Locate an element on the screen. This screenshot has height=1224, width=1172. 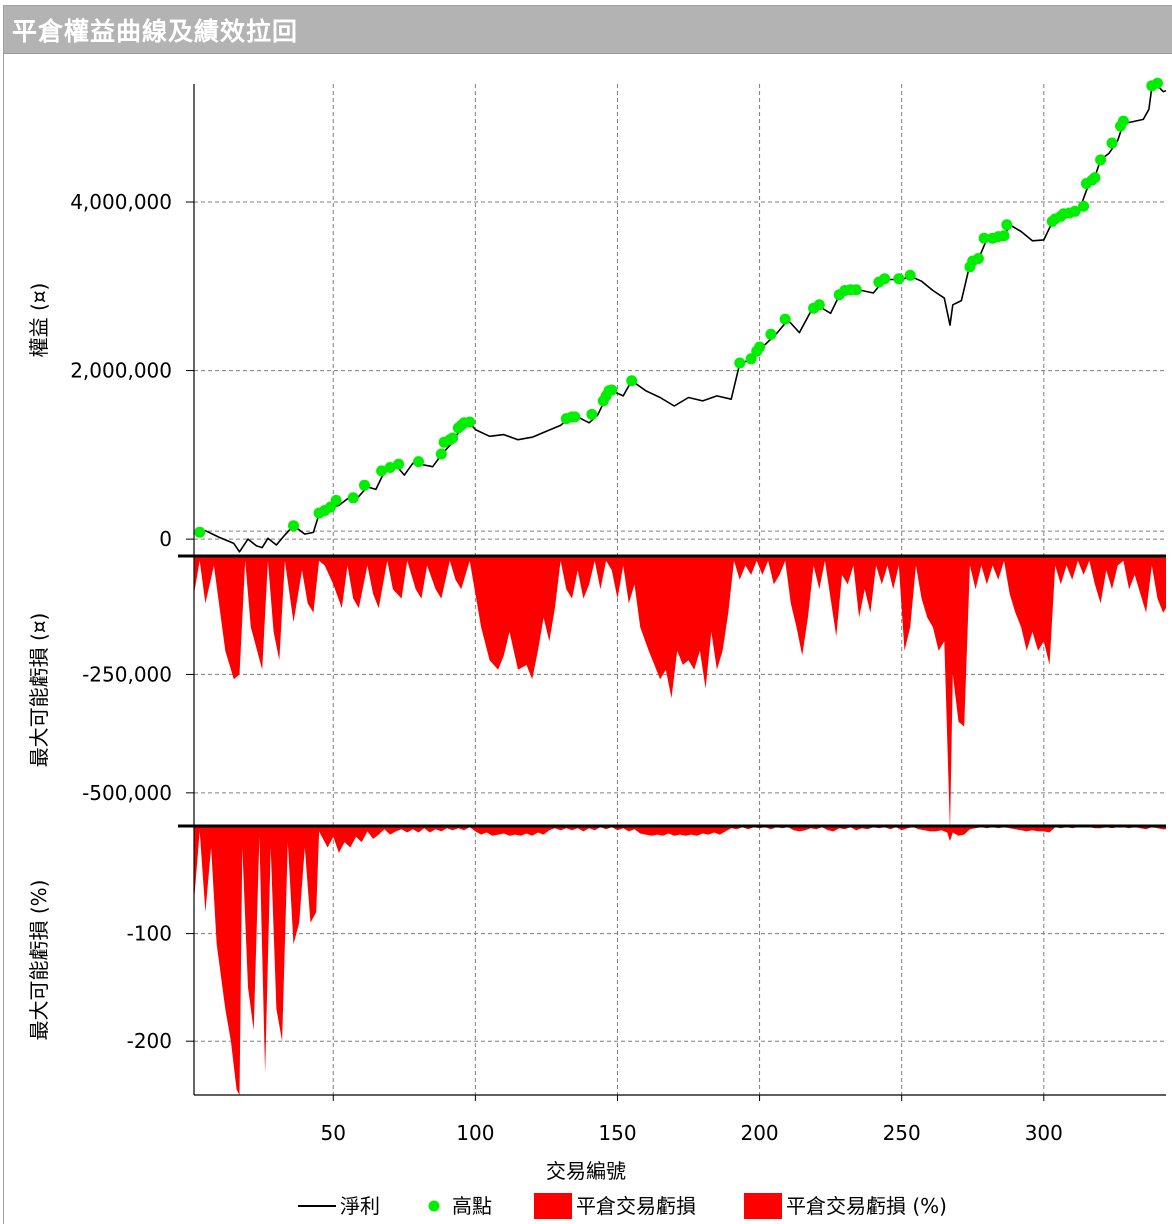
window-title: 平倉權益曲線及績效拉回 is located at coordinates (155, 31).